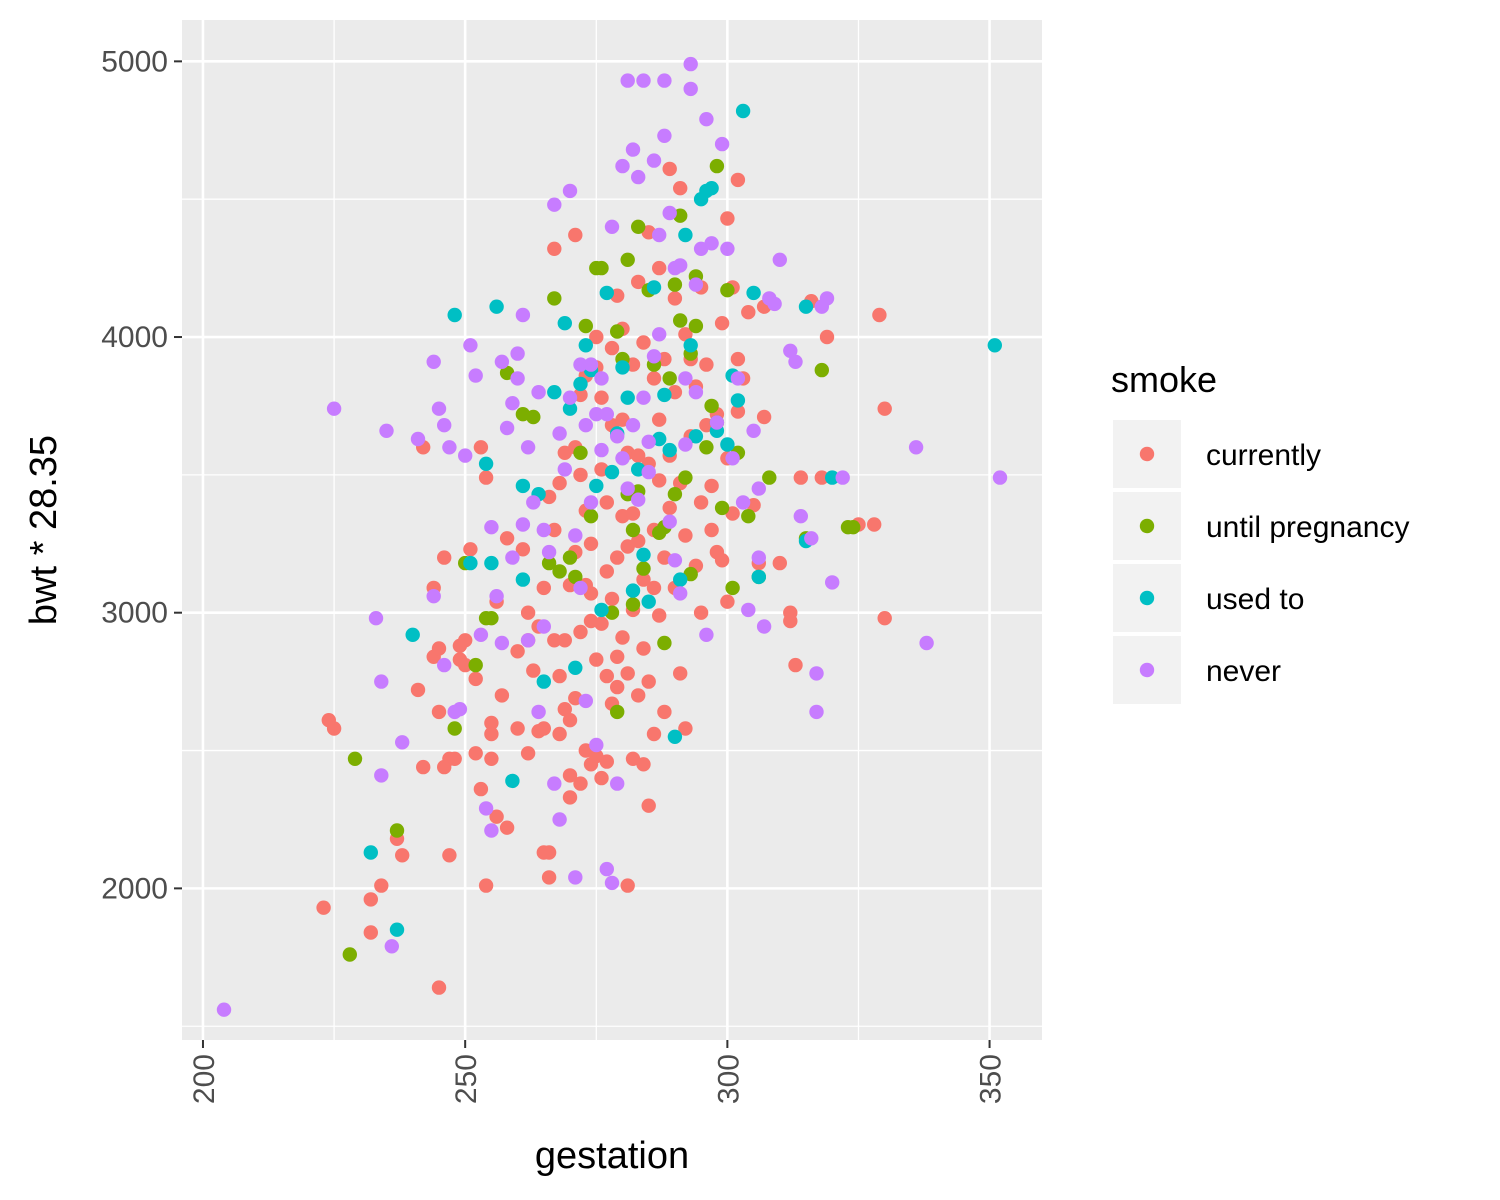 This screenshot has width=1500, height=1200. I want to click on x-tick-label: 250, so click(466, 1079).